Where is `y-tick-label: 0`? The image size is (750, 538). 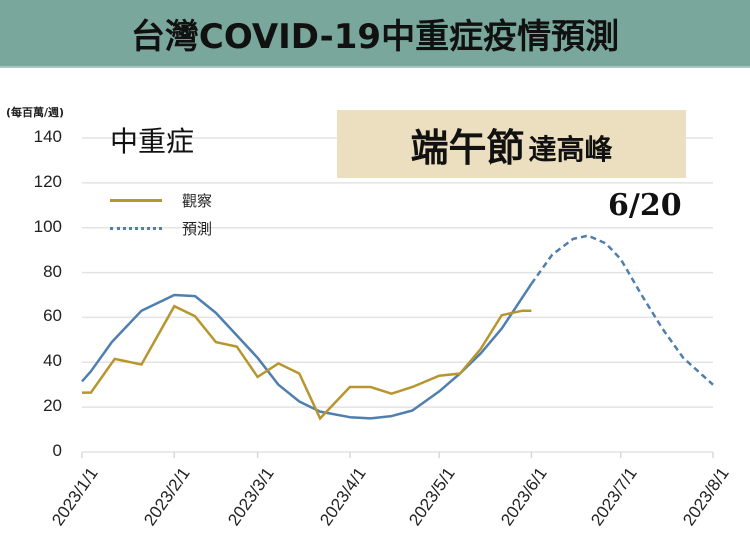 y-tick-label: 0 is located at coordinates (57, 450).